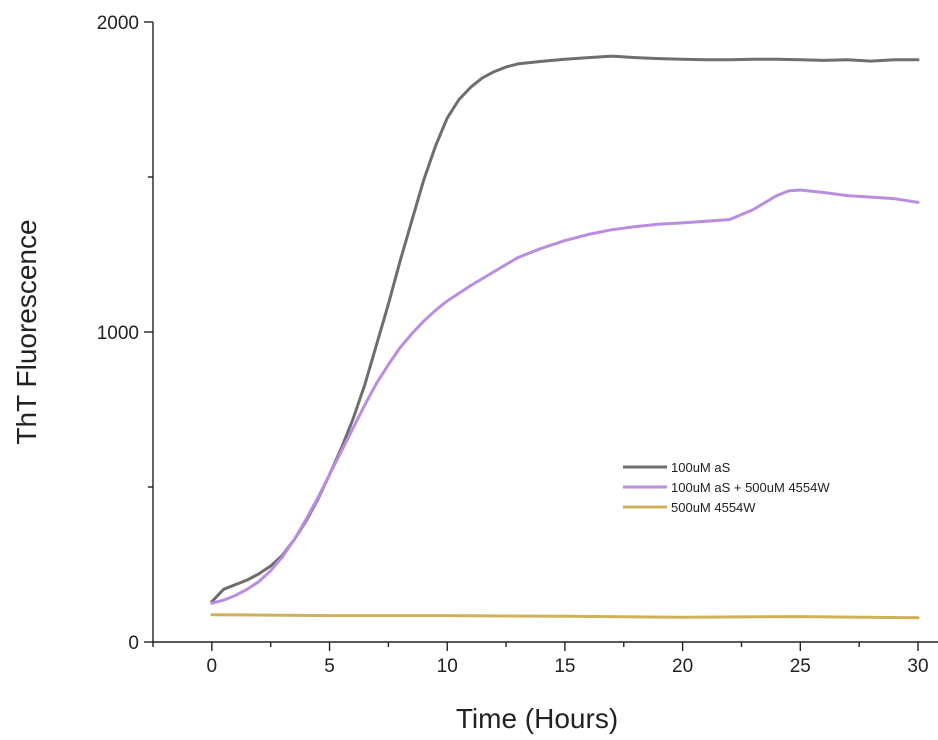 This screenshot has width=938, height=740. I want to click on x-tick-label: 25, so click(800, 666).